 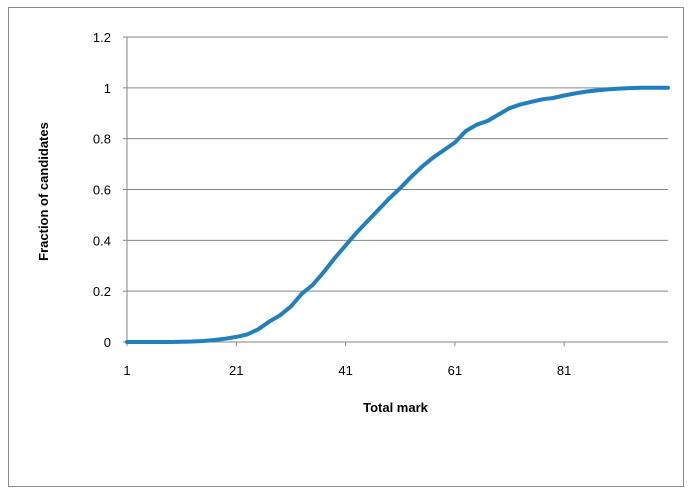 I want to click on x-tick-labels: 1 21 41 61 81, so click(x=347, y=370).